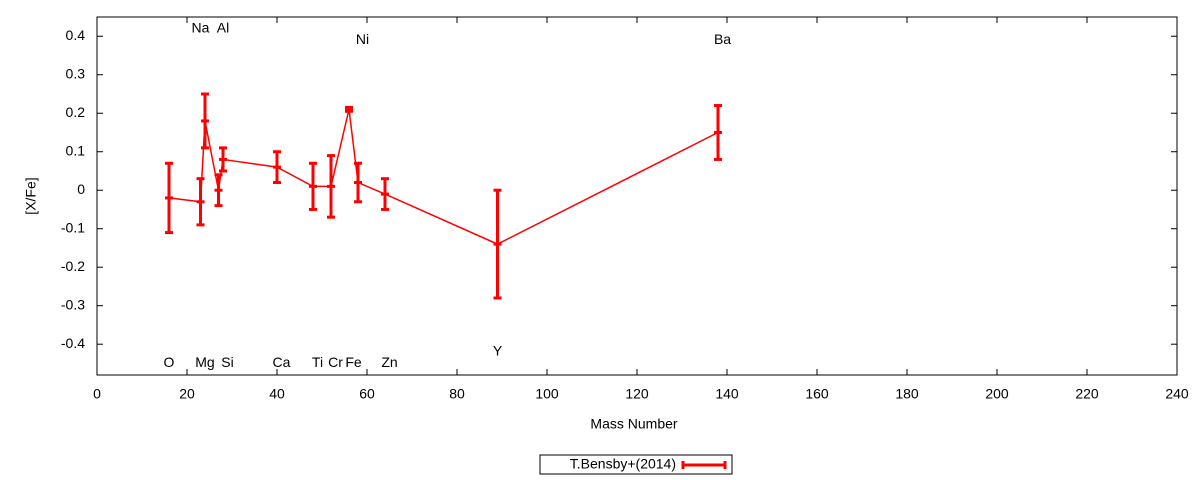 This screenshot has width=1200, height=480. Describe the element at coordinates (1087, 394) in the screenshot. I see `x-tick-label: 220` at that location.